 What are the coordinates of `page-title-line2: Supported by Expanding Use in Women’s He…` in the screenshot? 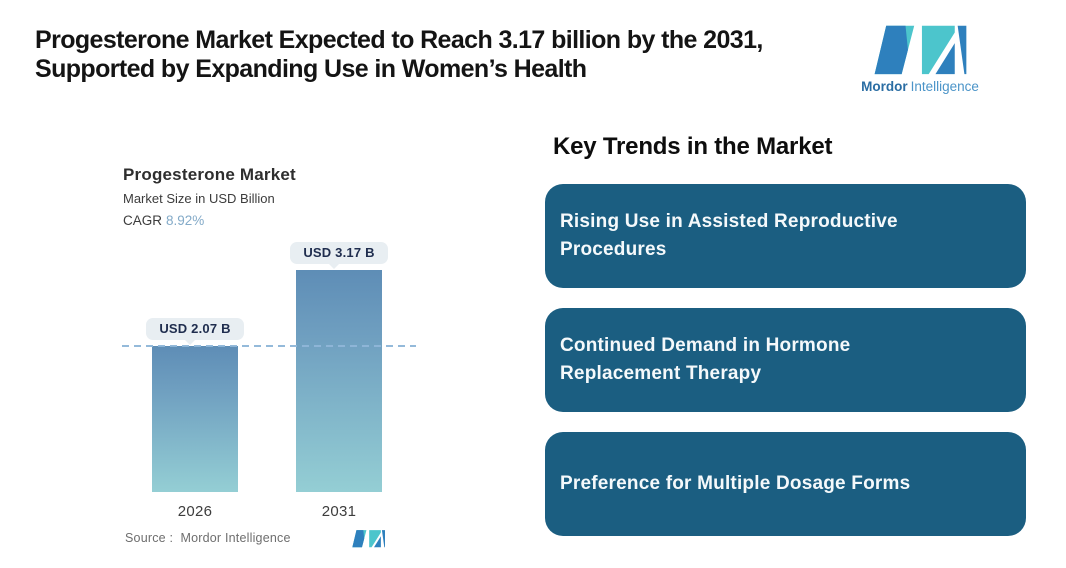 It's located at (311, 69).